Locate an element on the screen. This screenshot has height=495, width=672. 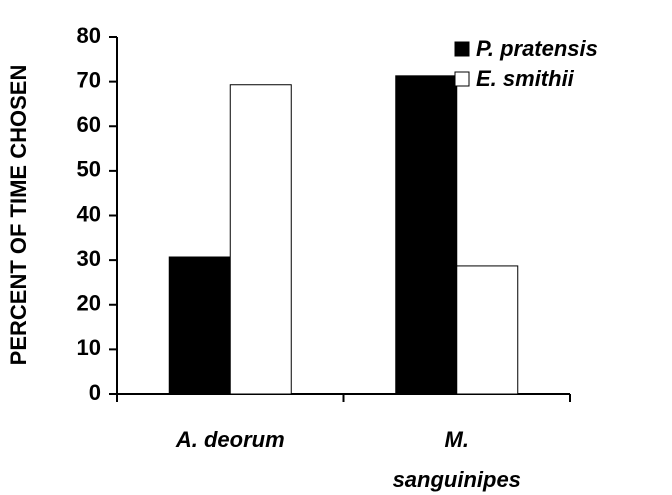
y-tick-label: 80 is located at coordinates (89, 35).